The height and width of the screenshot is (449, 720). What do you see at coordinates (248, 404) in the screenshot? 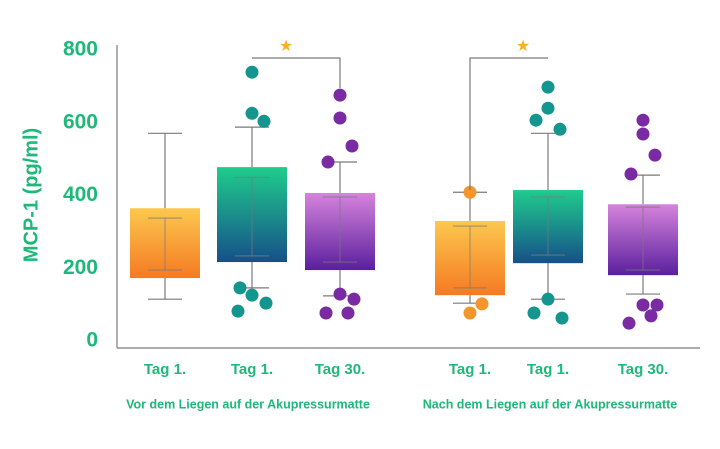
I see `group-label: Vor dem Liegen auf der Akupressurmatte` at bounding box center [248, 404].